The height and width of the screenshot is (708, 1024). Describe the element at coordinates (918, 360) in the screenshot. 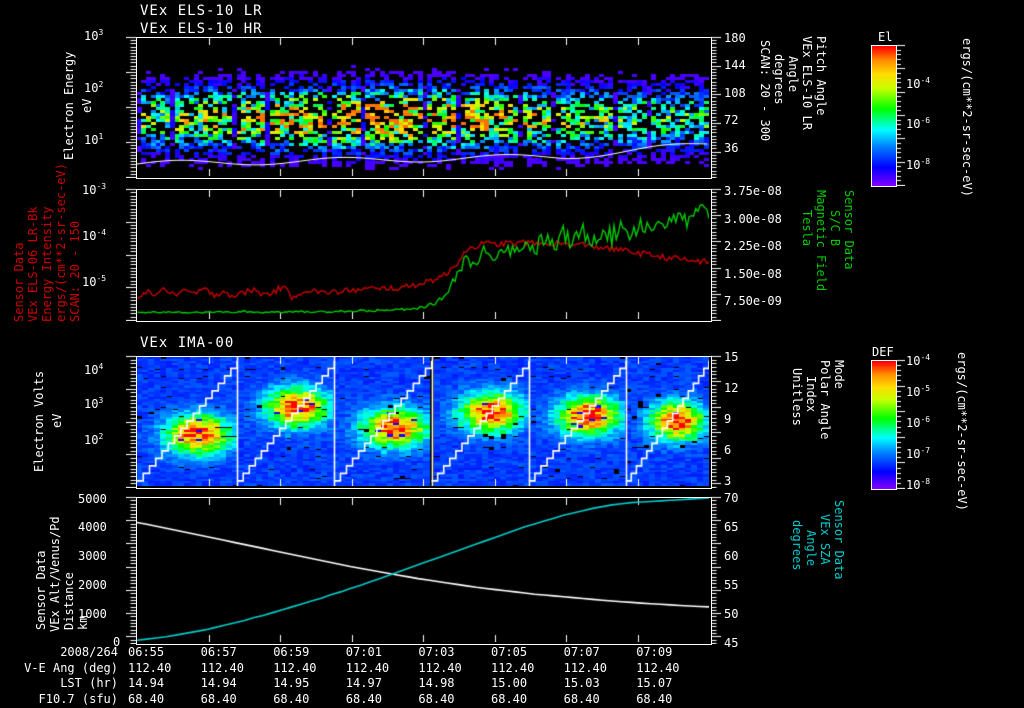

I see `colorbar2-tick-0: 10⁻⁴` at that location.